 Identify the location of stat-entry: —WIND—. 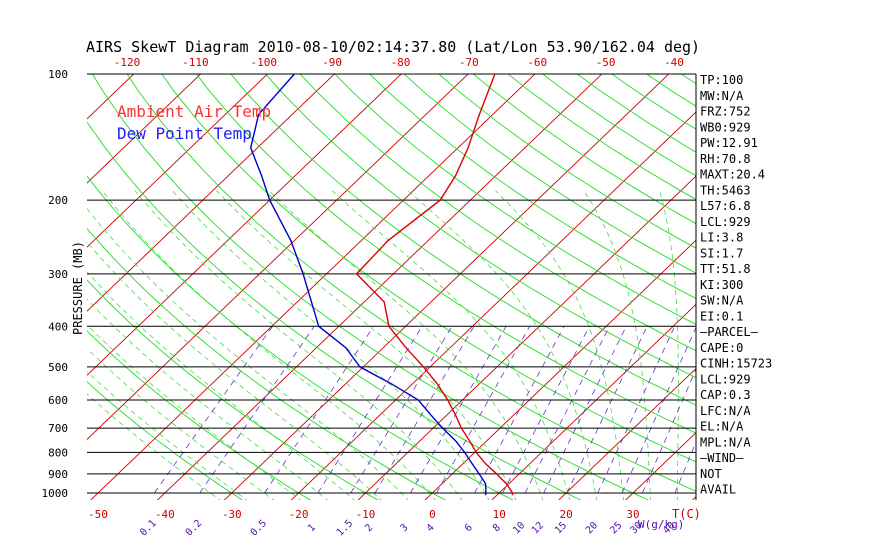
(722, 458).